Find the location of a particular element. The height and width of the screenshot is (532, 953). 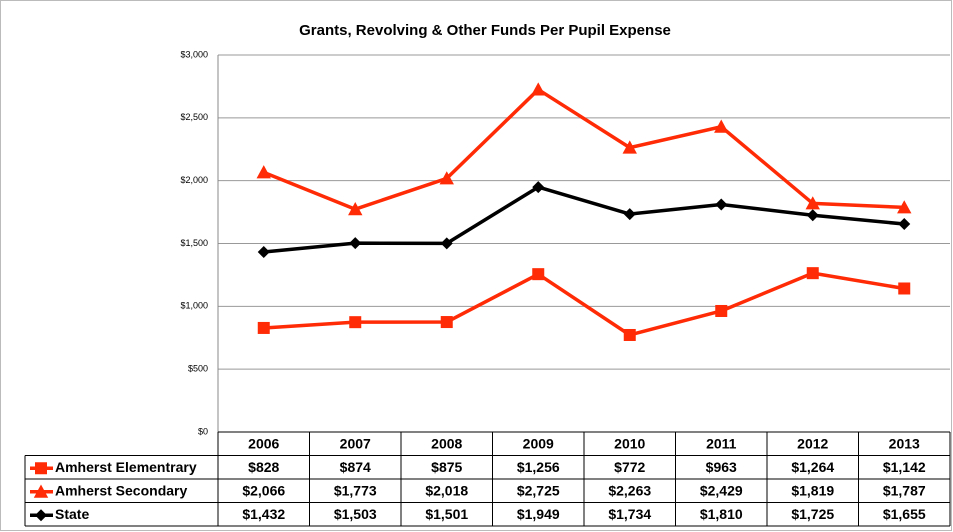

table-cell: $1,787 is located at coordinates (904, 490).